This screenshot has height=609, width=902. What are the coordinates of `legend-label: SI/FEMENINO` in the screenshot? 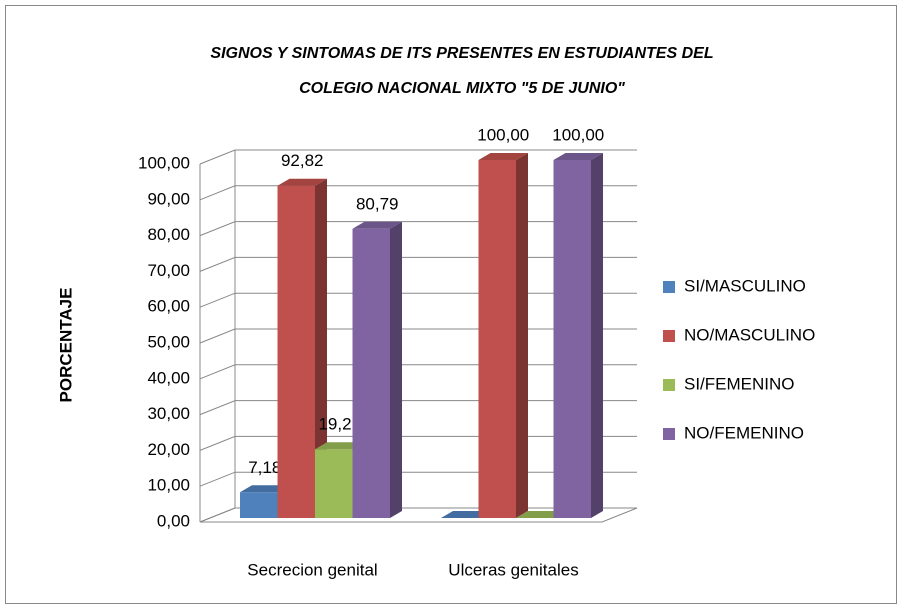 It's located at (739, 383).